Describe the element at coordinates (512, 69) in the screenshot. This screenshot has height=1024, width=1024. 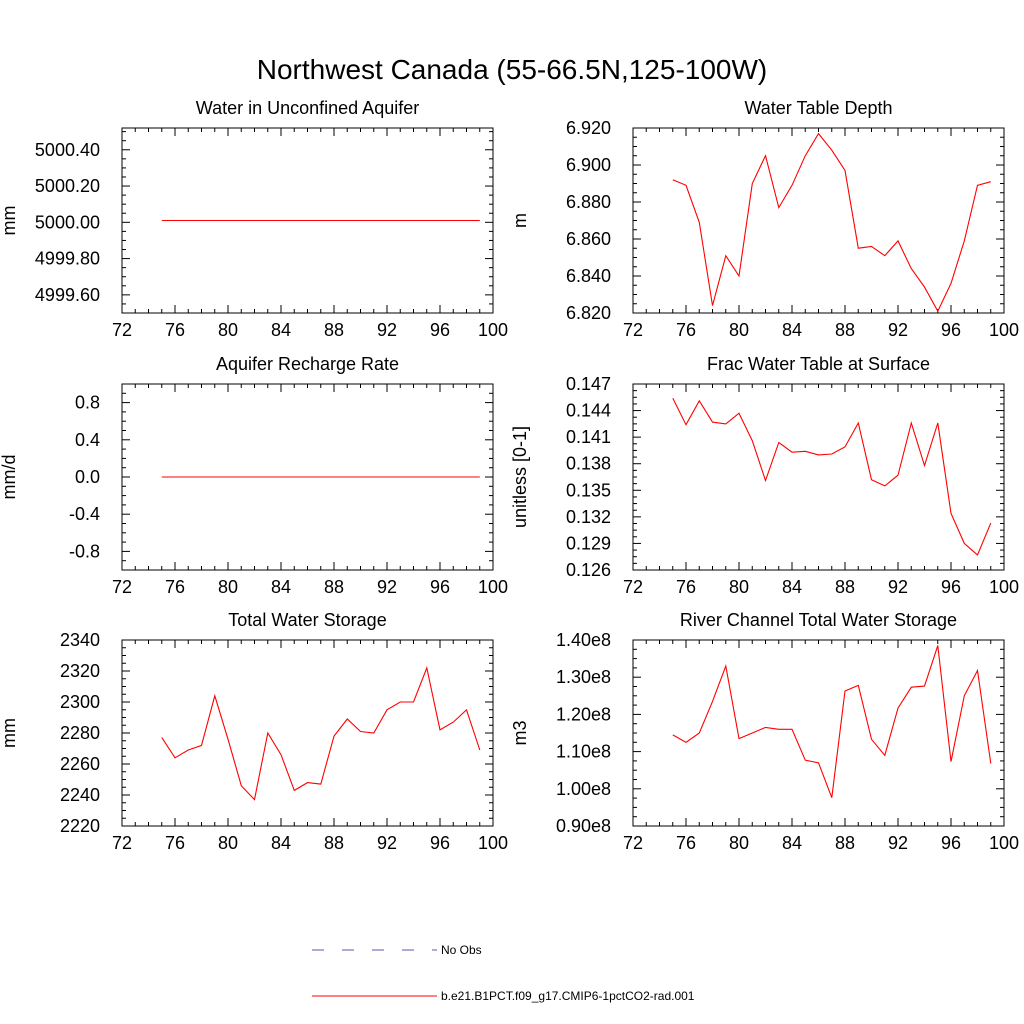
I see `figure-title: Northwest Canada (55-66.5N,125-100W)` at that location.